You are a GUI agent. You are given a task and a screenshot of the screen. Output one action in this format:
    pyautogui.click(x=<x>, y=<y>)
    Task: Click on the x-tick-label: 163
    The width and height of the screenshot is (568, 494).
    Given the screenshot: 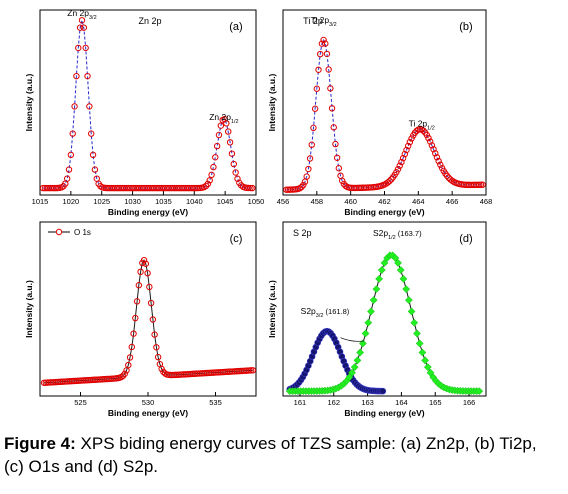 What is the action you would take?
    pyautogui.click(x=367, y=402)
    